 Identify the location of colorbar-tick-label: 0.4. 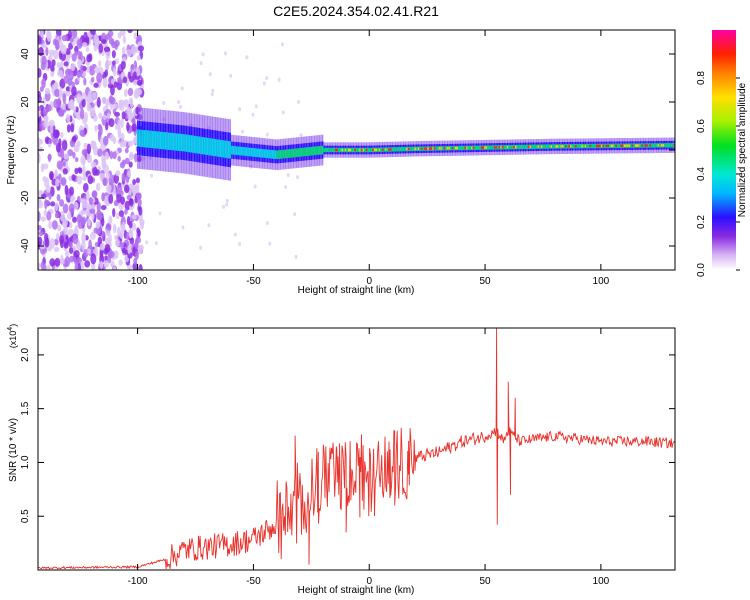
(701, 174).